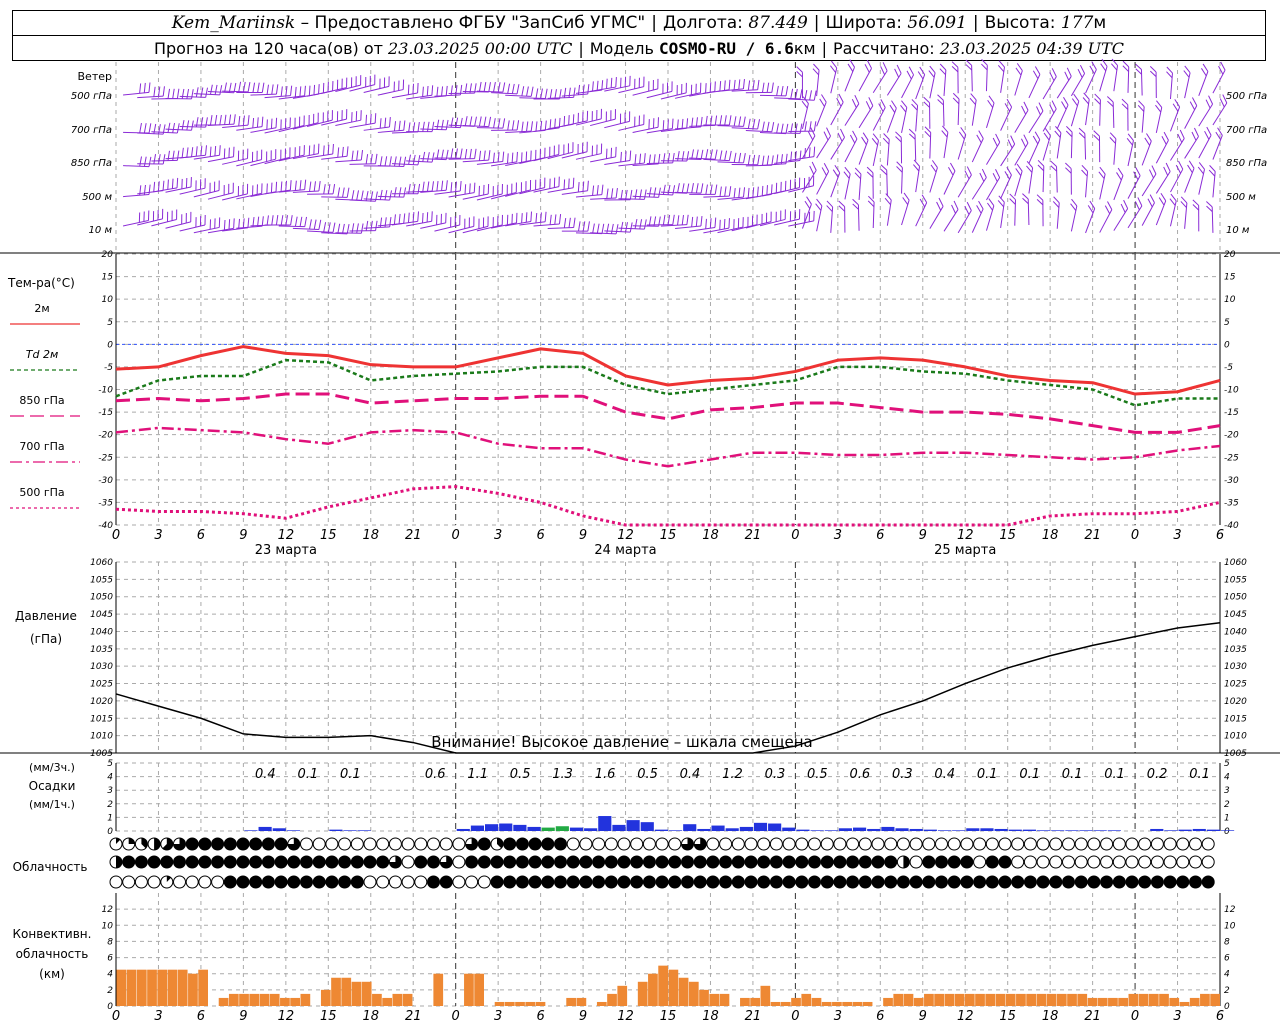 The width and height of the screenshot is (1280, 1024). What do you see at coordinates (101, 737) in the screenshot?
I see `pressure-tick-left: 1010` at bounding box center [101, 737].